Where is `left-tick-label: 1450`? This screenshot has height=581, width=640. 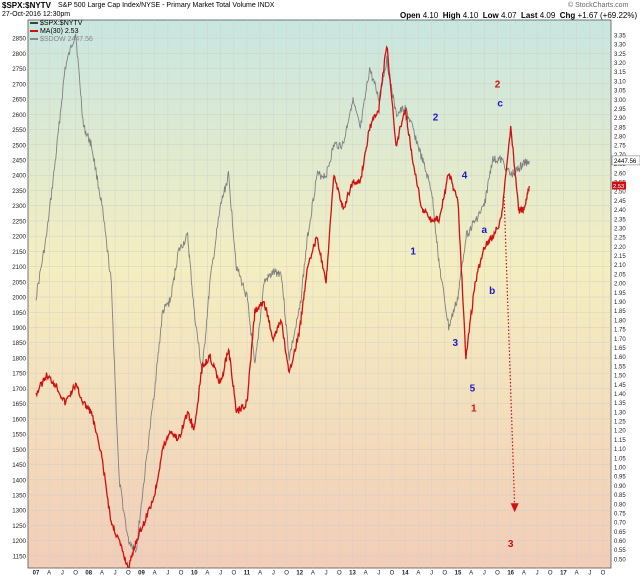 left-tick-label: 1450 is located at coordinates (19, 465).